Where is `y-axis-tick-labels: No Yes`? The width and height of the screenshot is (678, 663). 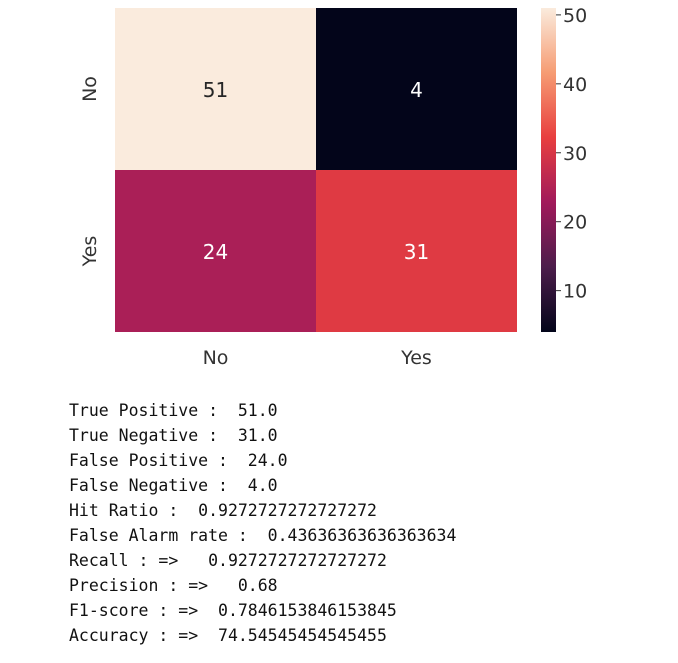
y-axis-tick-labels: No Yes is located at coordinates (90, 171).